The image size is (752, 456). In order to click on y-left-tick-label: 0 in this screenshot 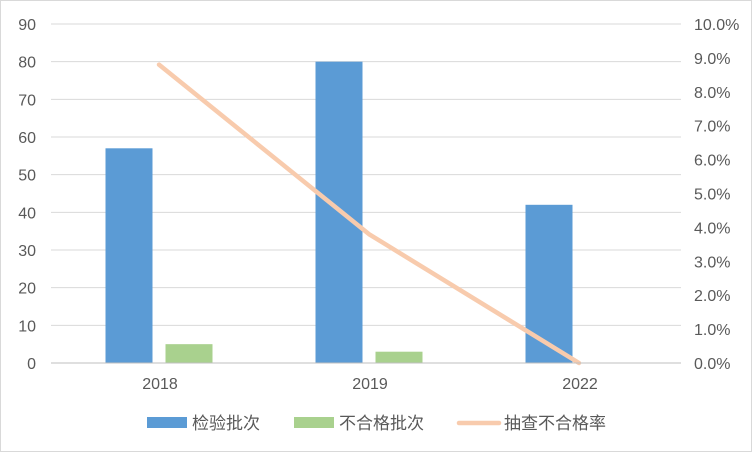, I will do `click(31, 364)`.